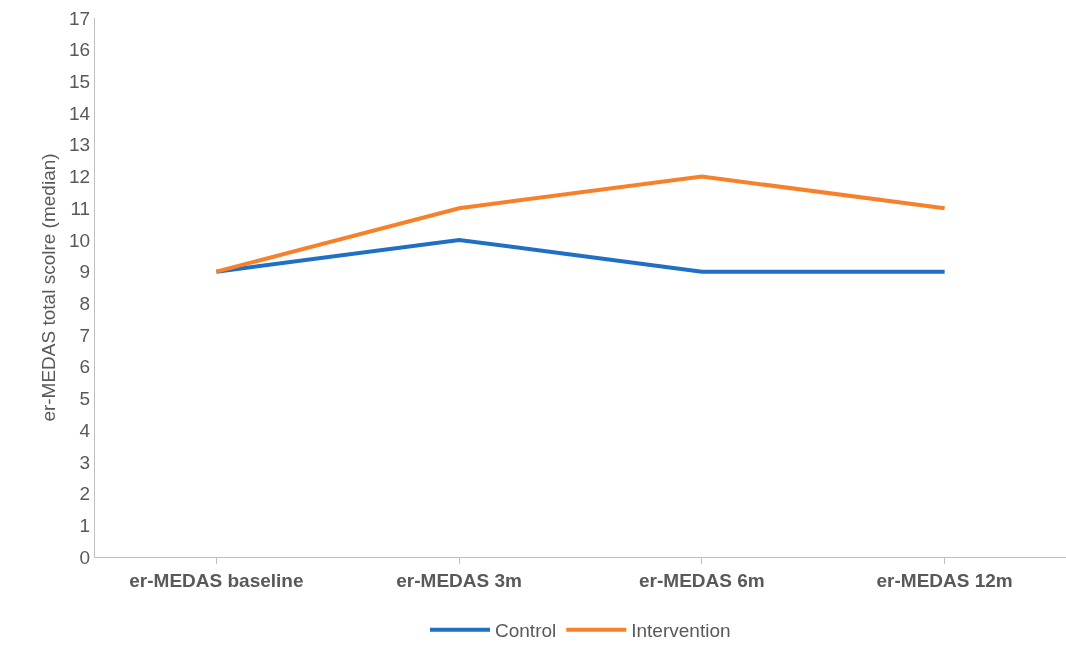 The width and height of the screenshot is (1066, 659). Describe the element at coordinates (459, 580) in the screenshot. I see `x-tick-label: er-MEDAS 3m` at that location.